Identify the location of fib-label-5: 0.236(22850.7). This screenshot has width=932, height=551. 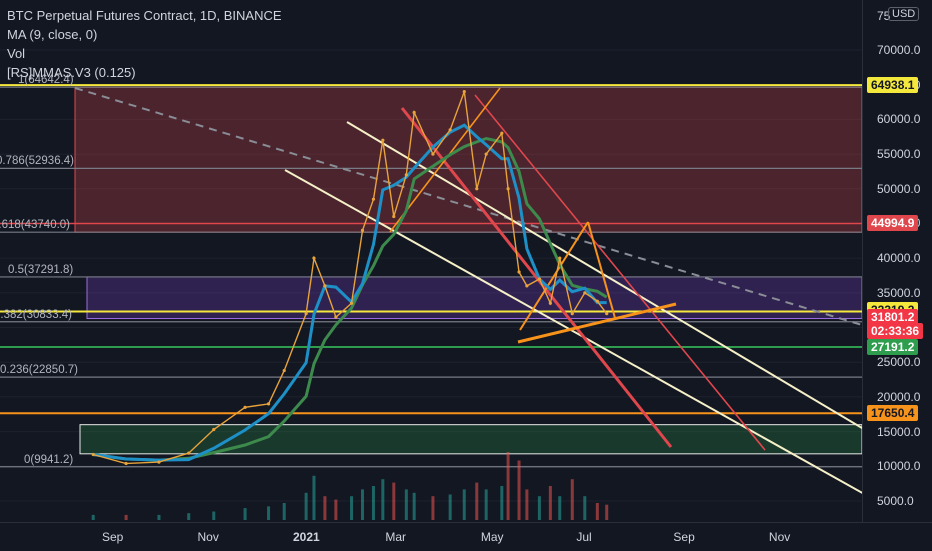
(39, 370).